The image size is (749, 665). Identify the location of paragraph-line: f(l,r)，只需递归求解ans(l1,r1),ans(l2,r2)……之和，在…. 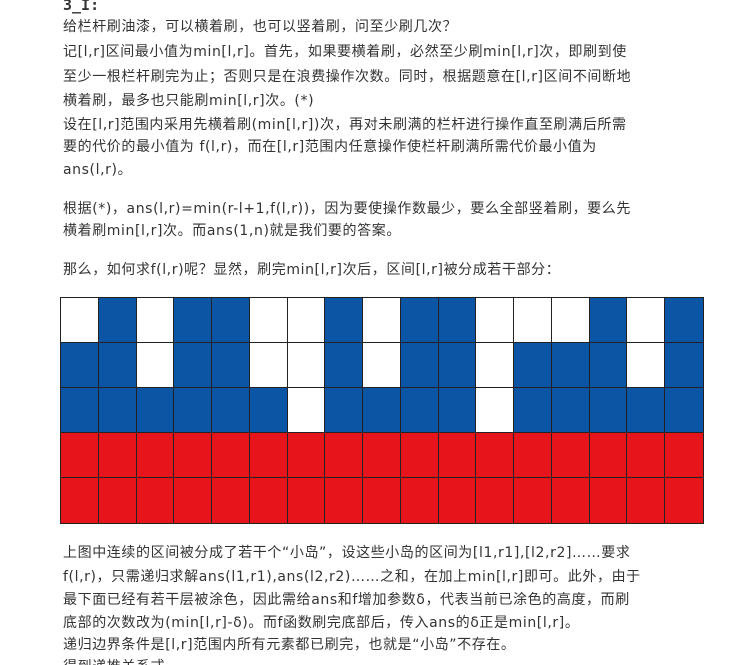
(352, 577).